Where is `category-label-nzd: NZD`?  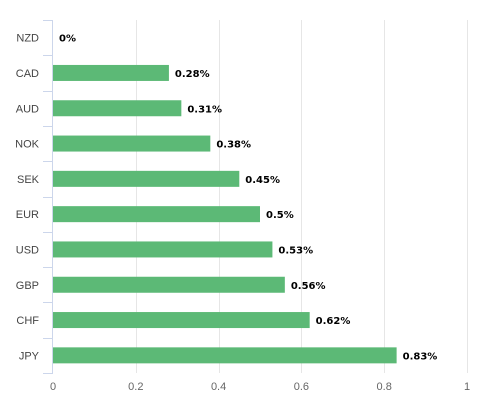 category-label-nzd: NZD is located at coordinates (27, 39).